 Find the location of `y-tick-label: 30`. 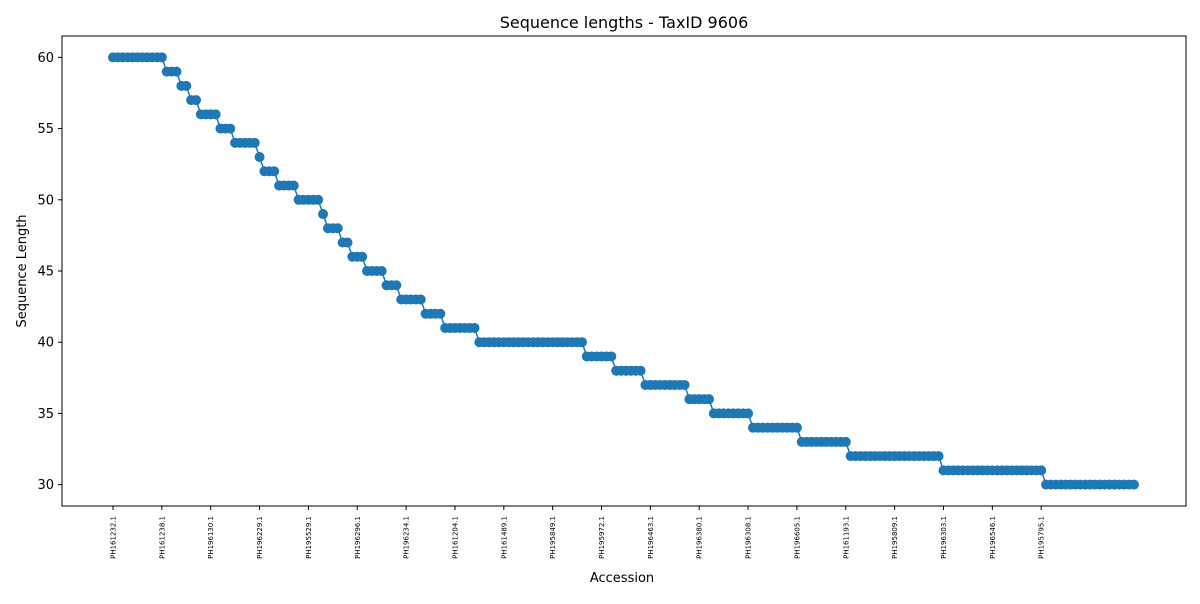

y-tick-label: 30 is located at coordinates (45, 485).